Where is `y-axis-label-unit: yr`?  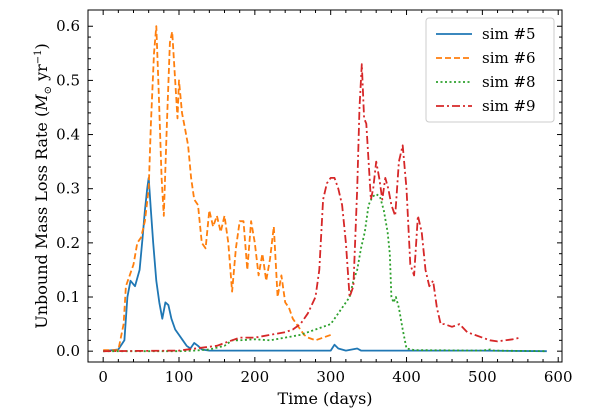 y-axis-label-unit: yr is located at coordinates (41, 75).